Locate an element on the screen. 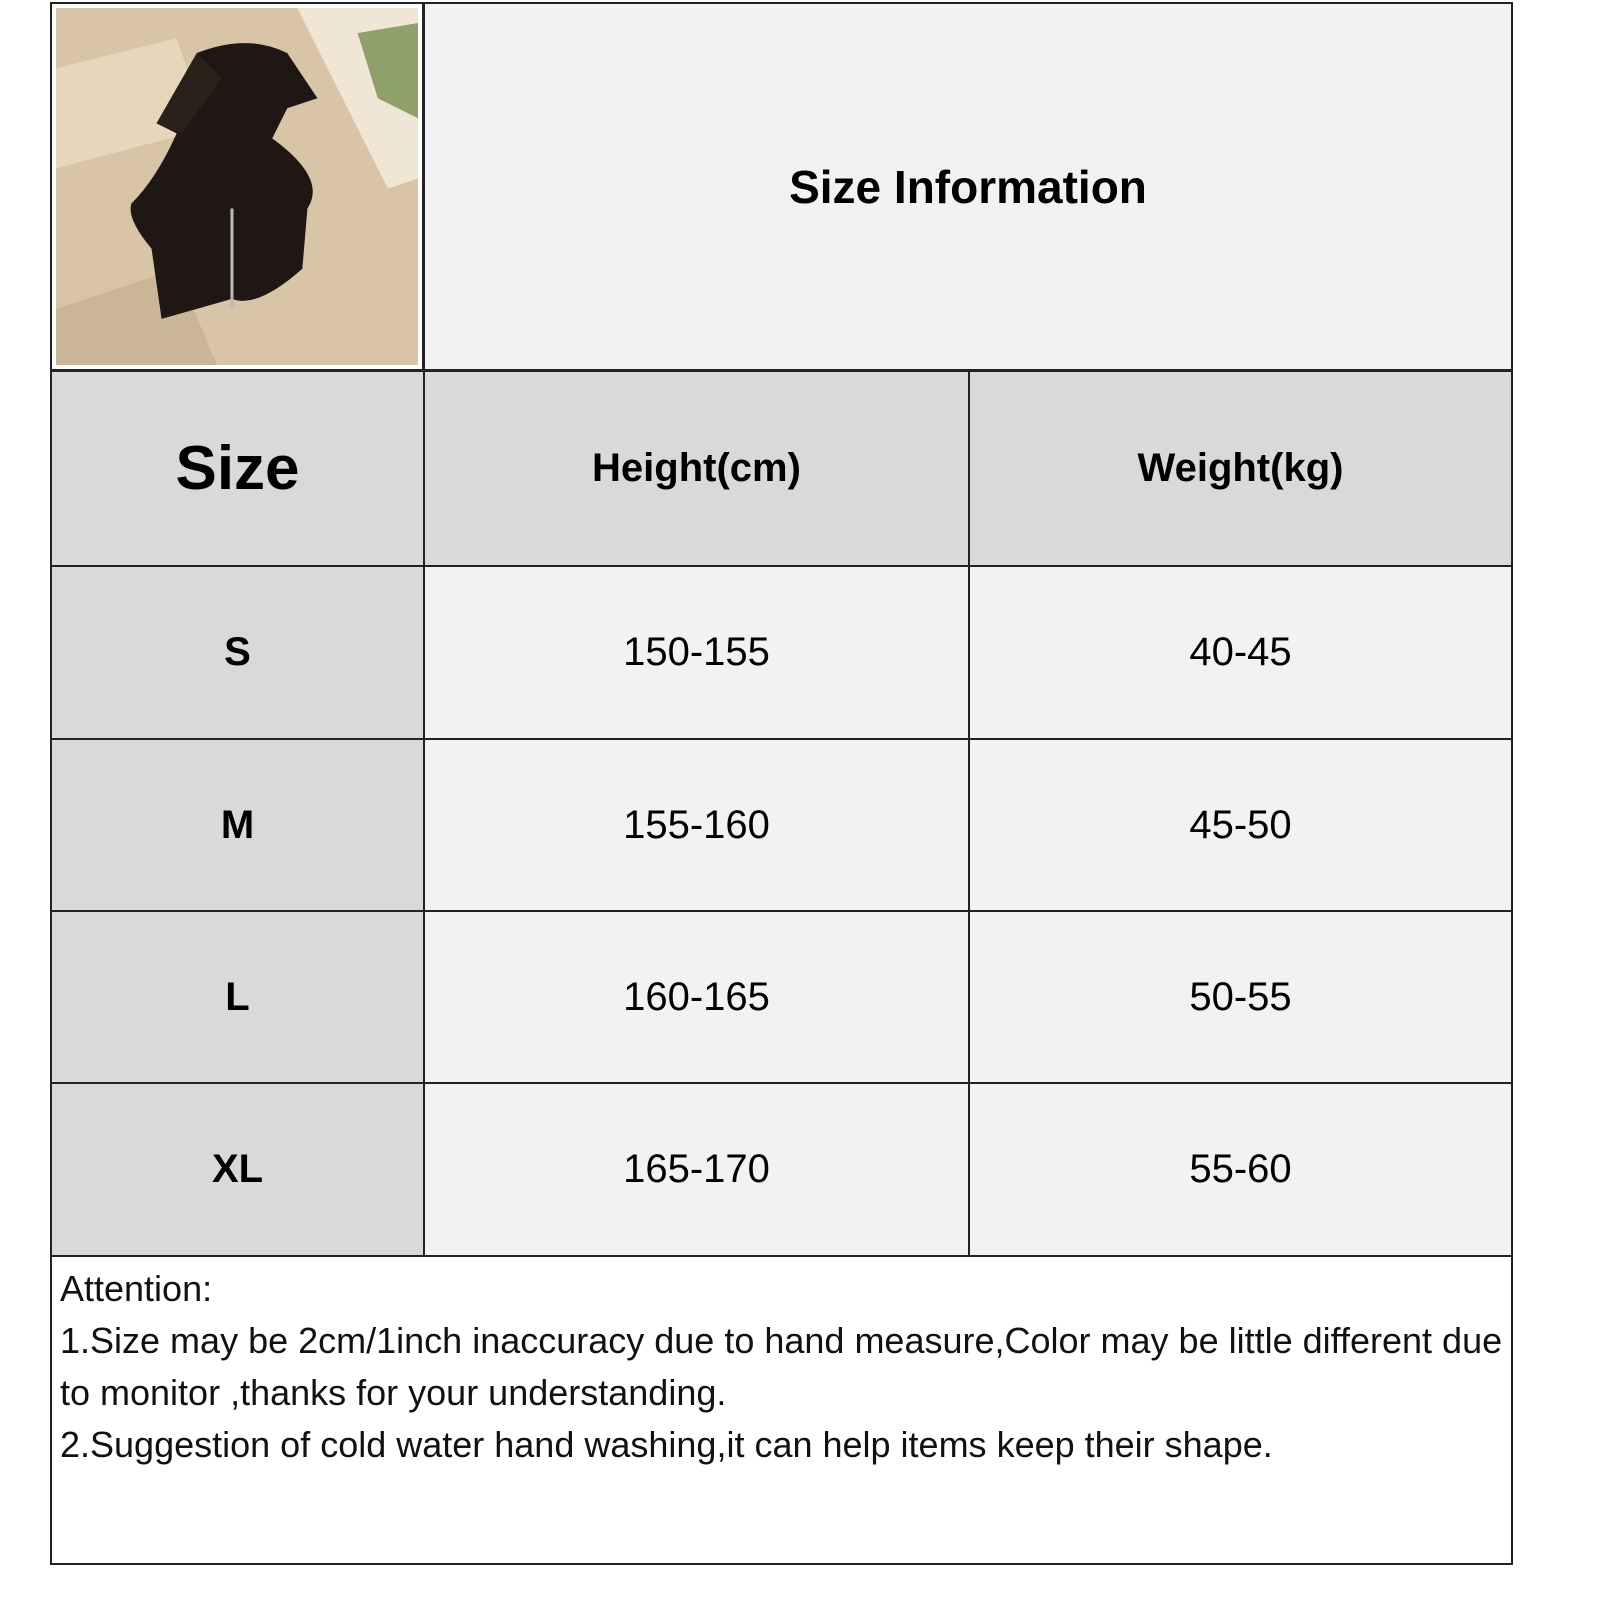 This screenshot has width=1600, height=1600. header-height-cell: Height(cm) is located at coordinates (697, 469).